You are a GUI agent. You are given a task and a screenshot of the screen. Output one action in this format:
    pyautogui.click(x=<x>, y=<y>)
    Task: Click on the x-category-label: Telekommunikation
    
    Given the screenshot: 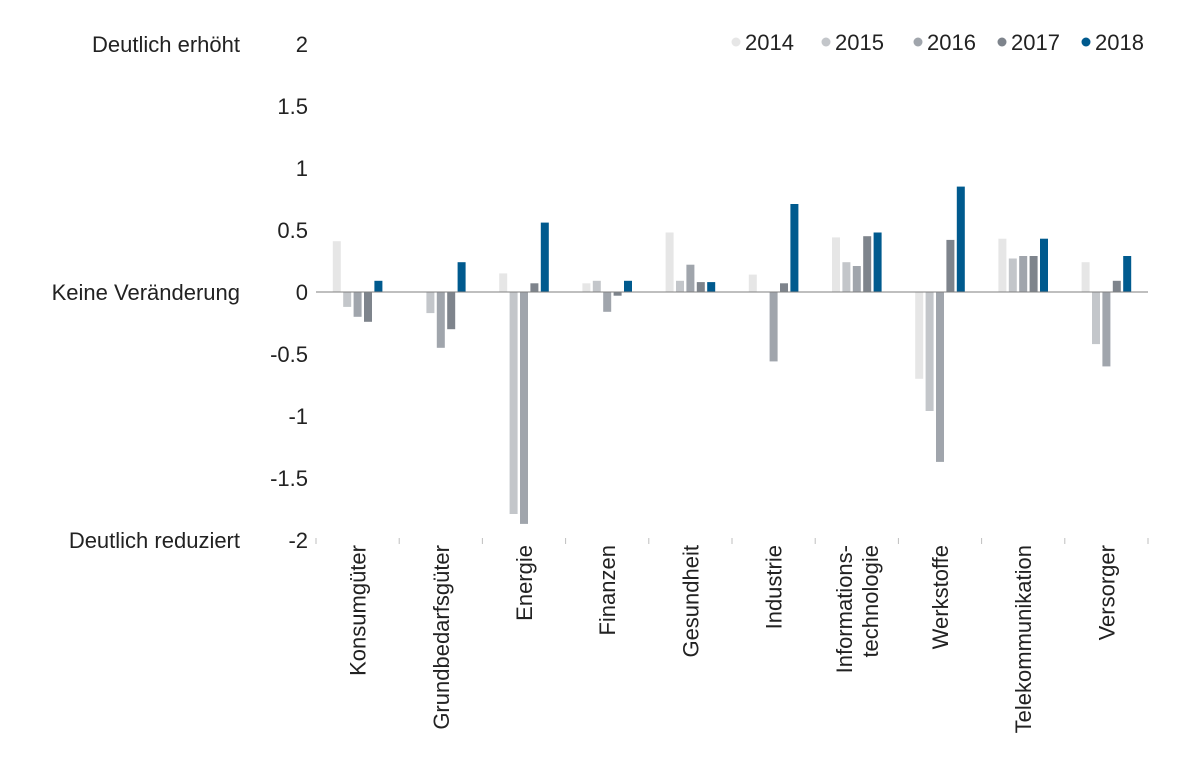 What is the action you would take?
    pyautogui.click(x=1023, y=639)
    